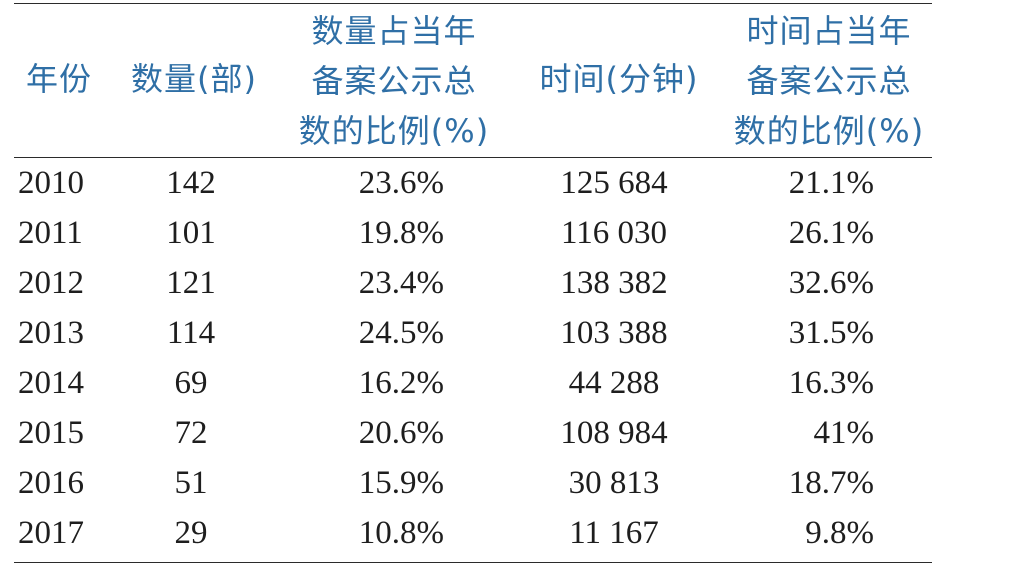 The image size is (1015, 588). I want to click on cell-count-ratio: 16.2%, so click(401, 383).